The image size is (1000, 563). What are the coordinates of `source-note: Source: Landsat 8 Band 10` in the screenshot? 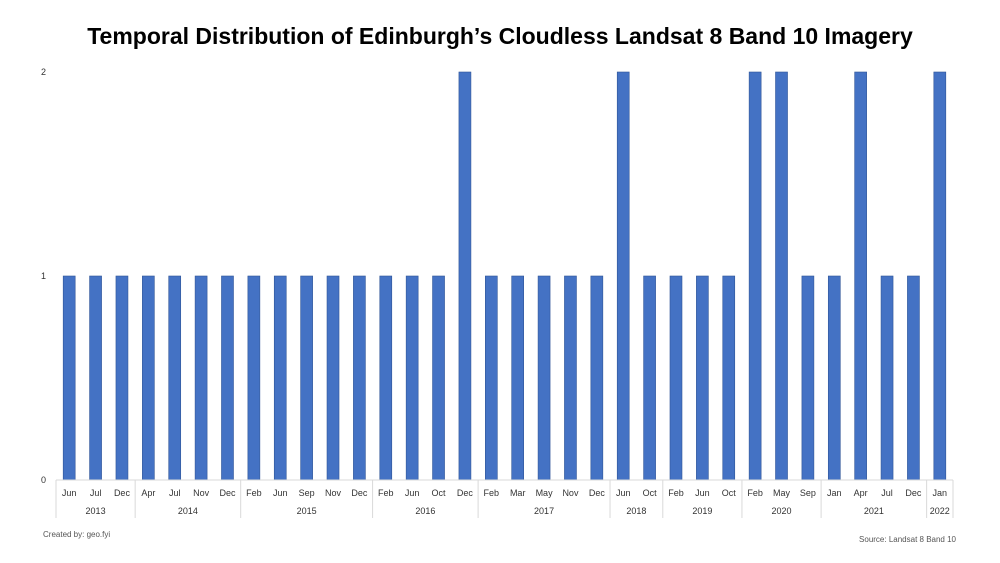 It's located at (908, 539).